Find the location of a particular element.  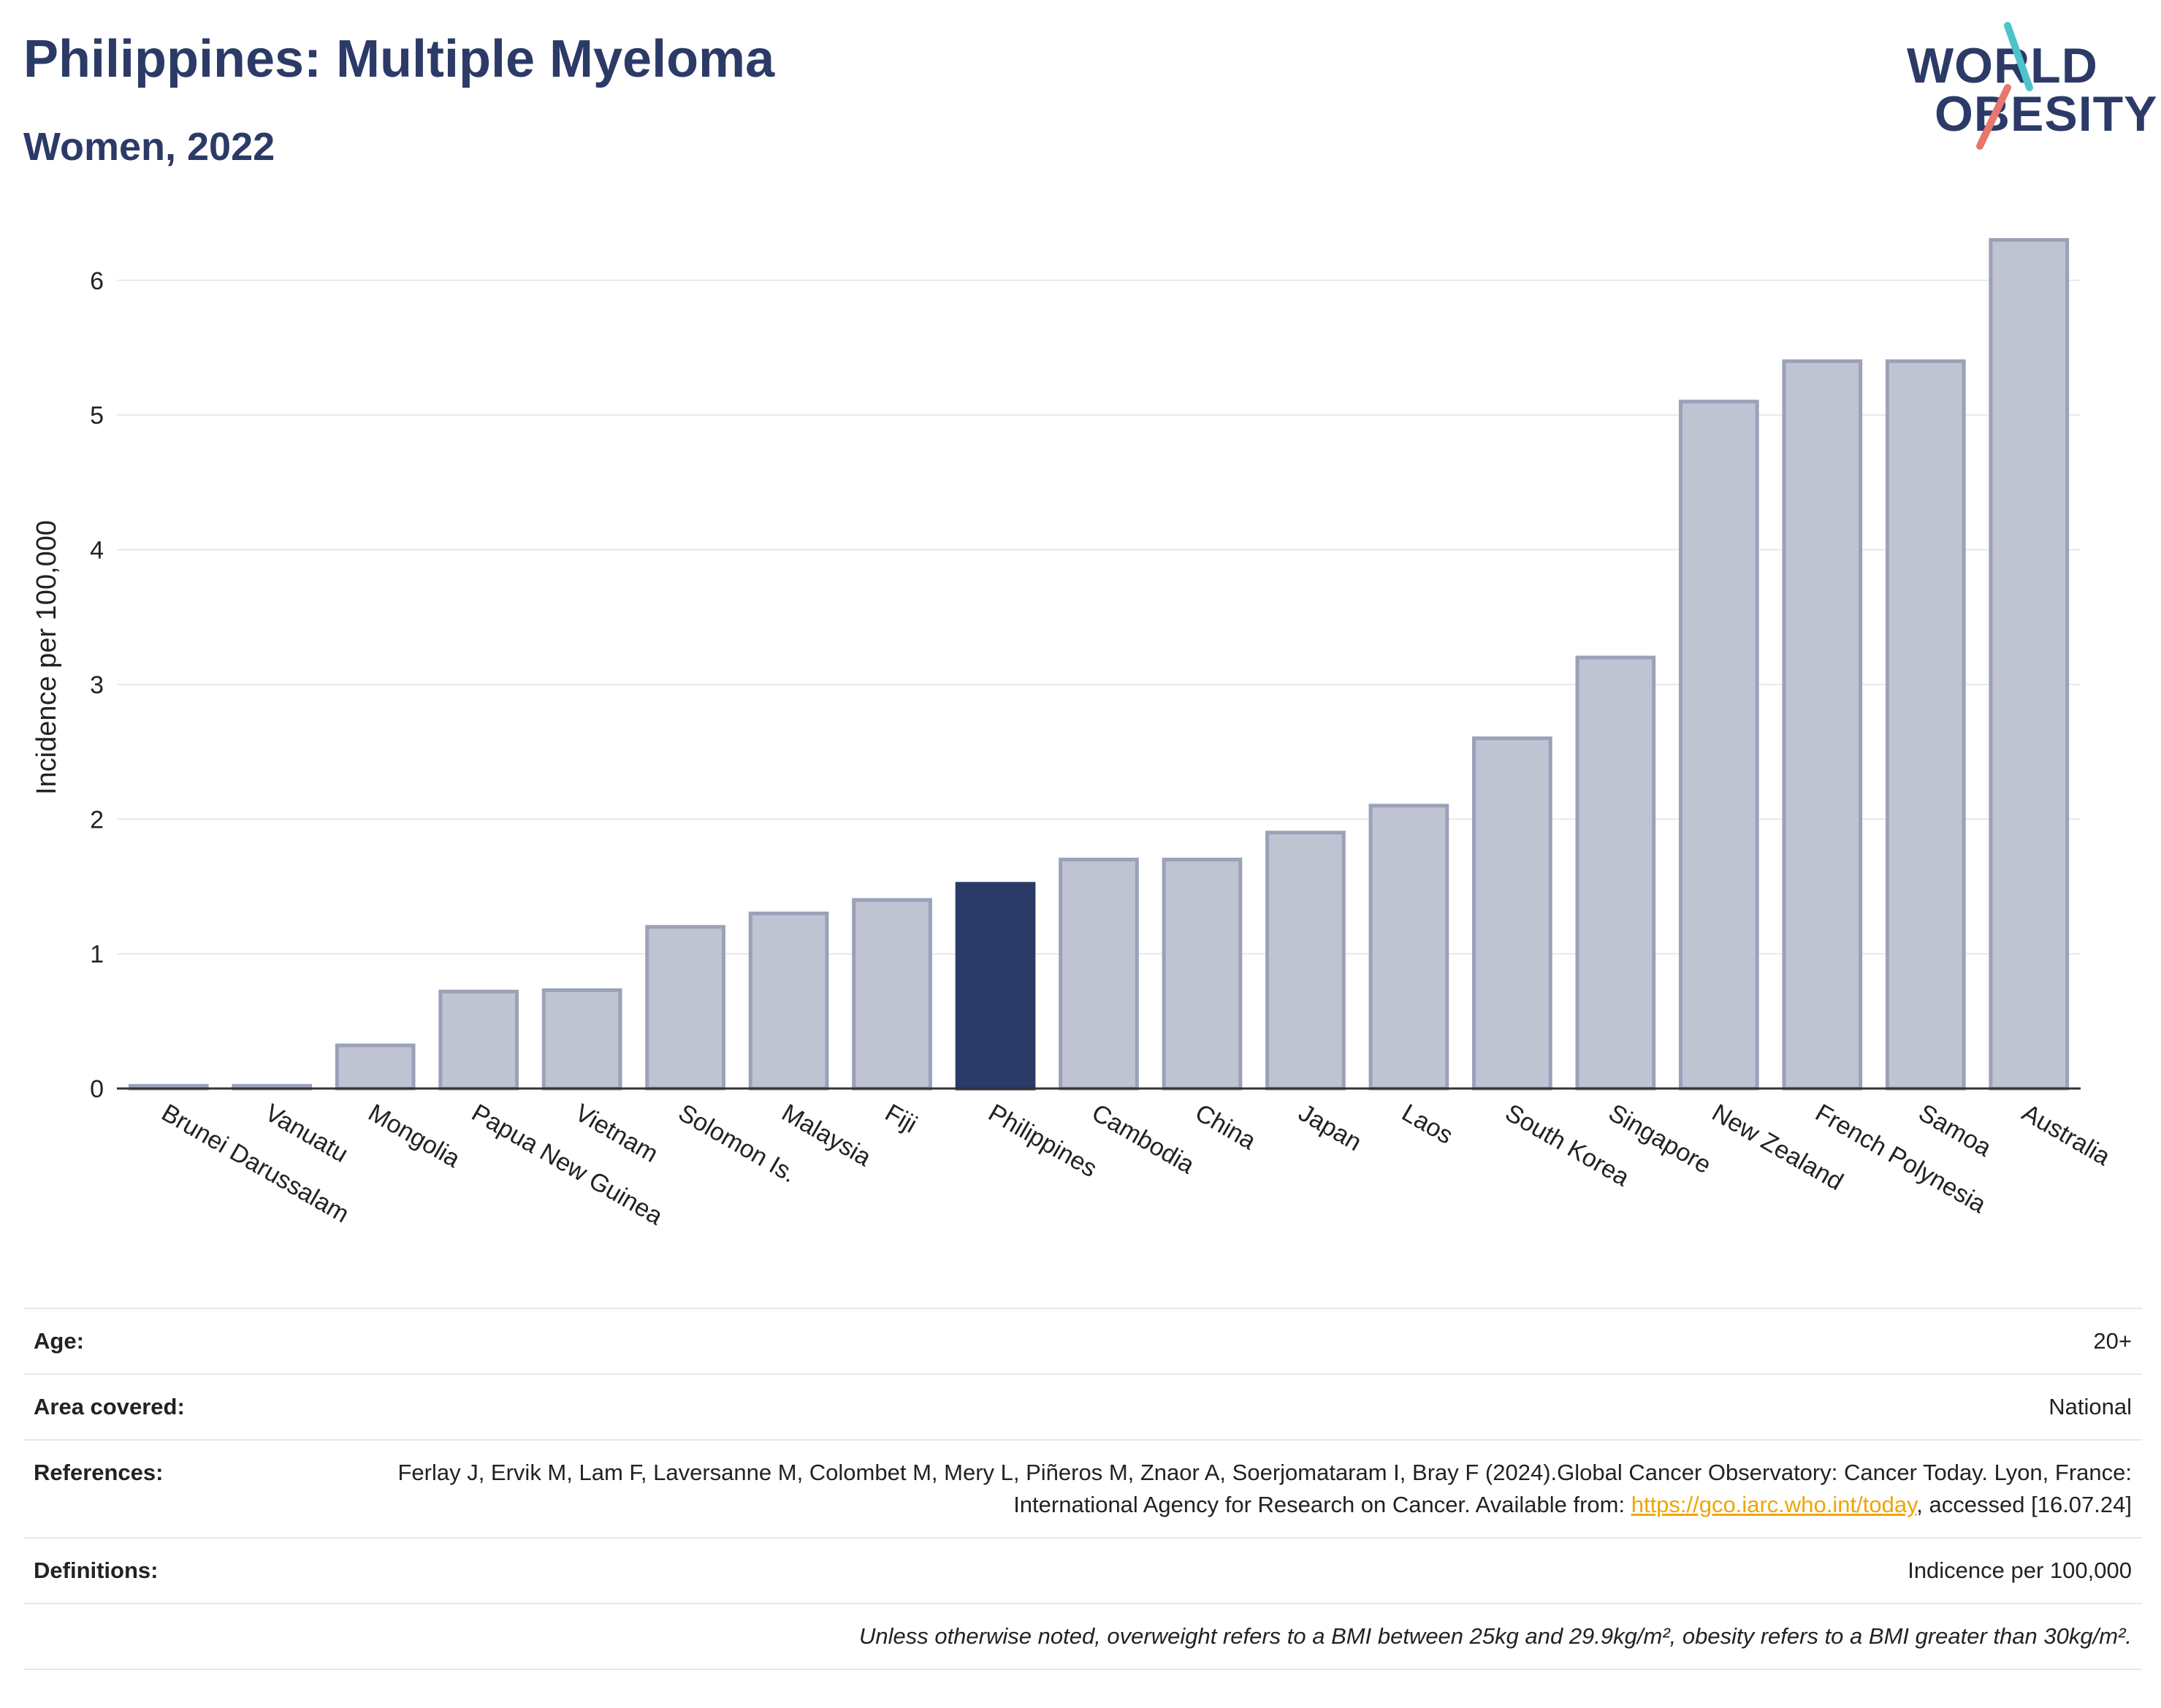

x-tick-label: Brunei Darussalam is located at coordinates (256, 1163).